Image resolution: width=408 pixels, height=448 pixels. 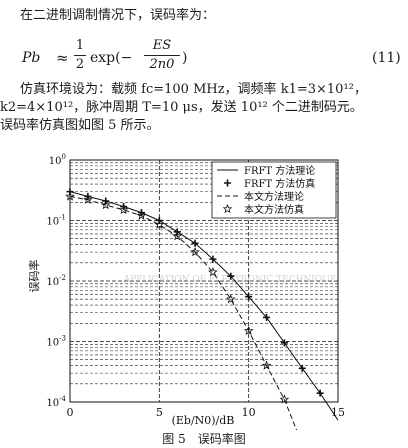 What do you see at coordinates (274, 196) in the screenshot?
I see `legend-label: 本文方法理论` at bounding box center [274, 196].